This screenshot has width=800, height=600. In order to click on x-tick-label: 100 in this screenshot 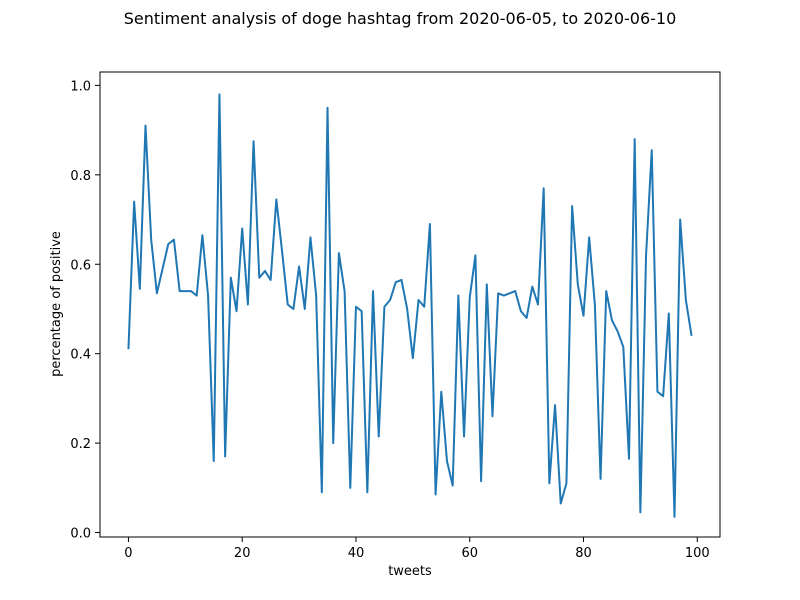, I will do `click(697, 553)`.